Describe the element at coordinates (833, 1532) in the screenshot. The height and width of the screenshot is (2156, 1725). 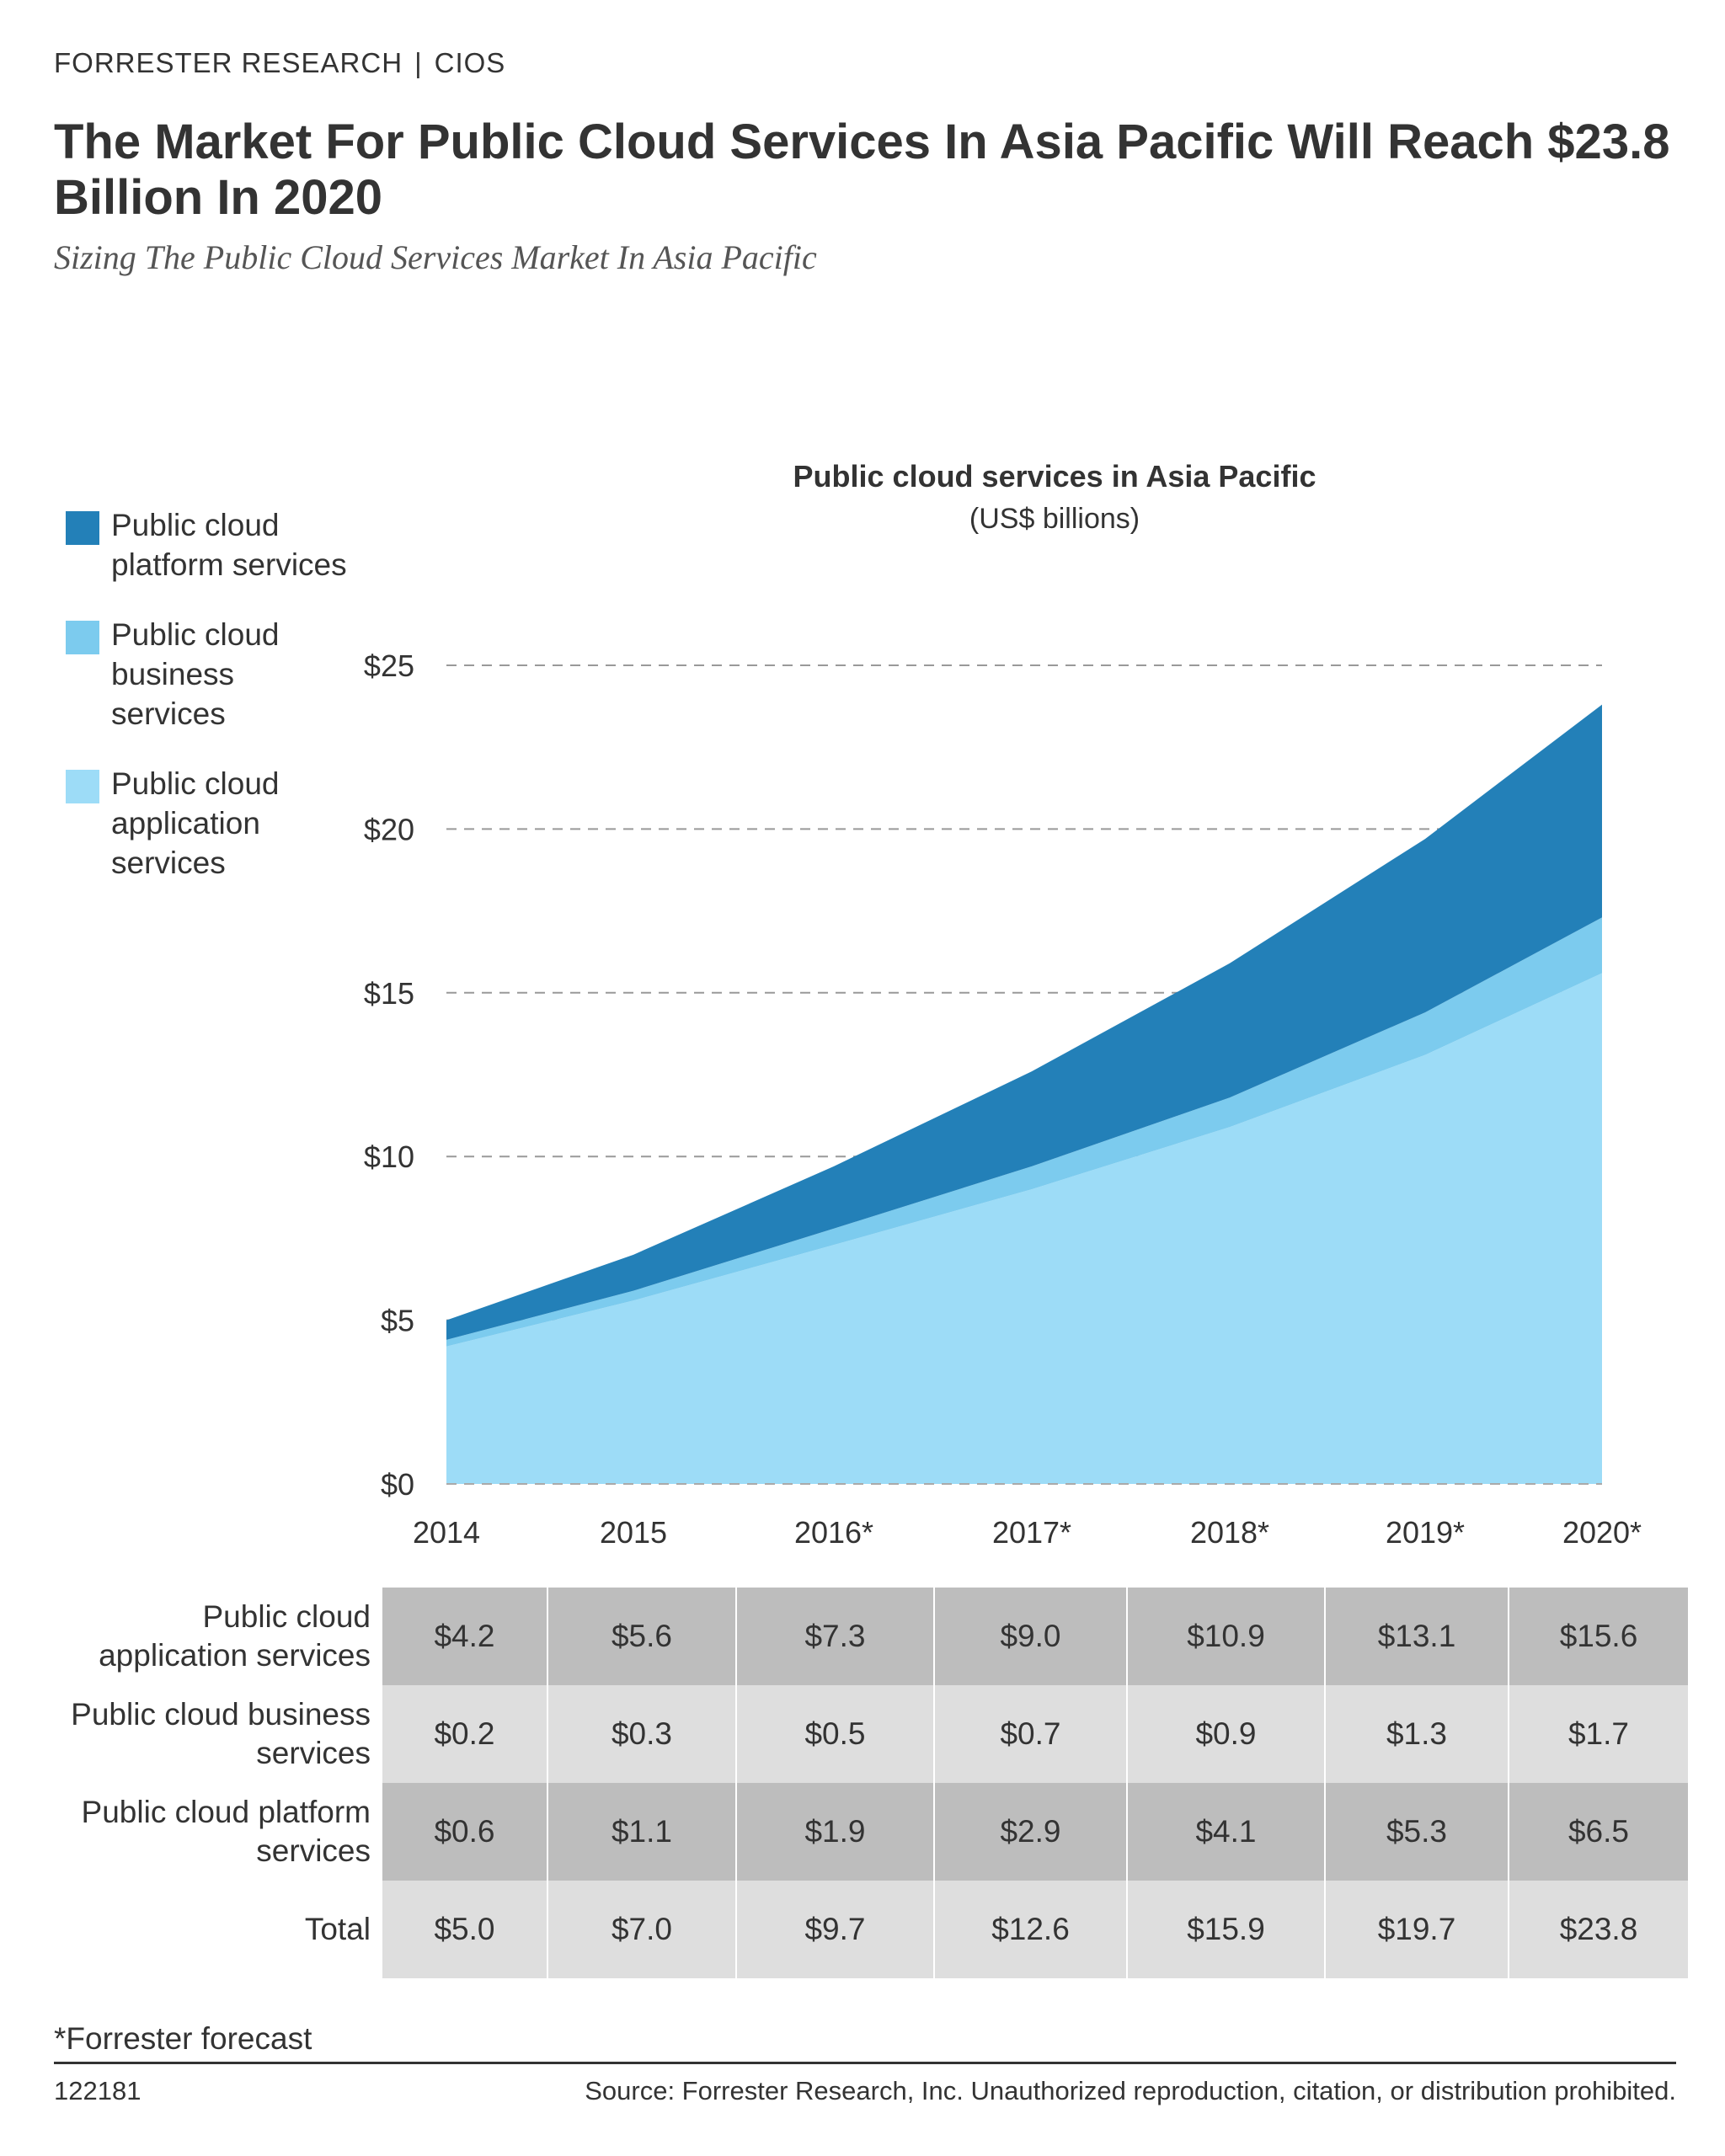
I see `x-tick-label: 2016*` at that location.